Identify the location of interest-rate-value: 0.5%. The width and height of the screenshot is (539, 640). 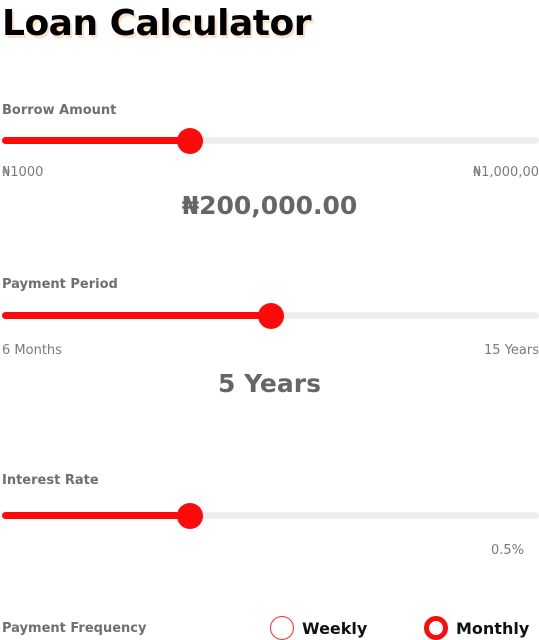
(507, 550).